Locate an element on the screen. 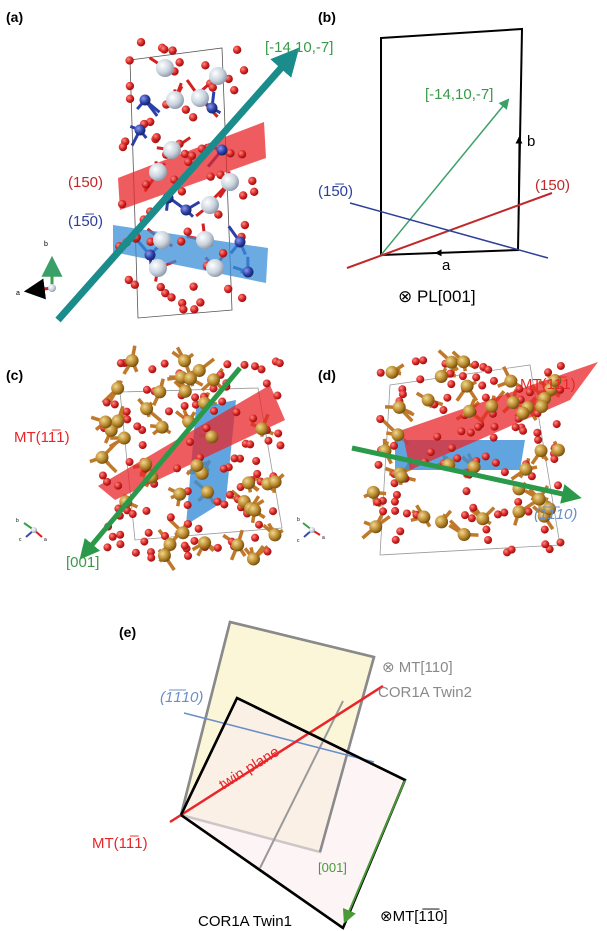 The image size is (607, 931). panel-c: (c) MT(11̅1) [001] b c a is located at coordinates (145, 458).